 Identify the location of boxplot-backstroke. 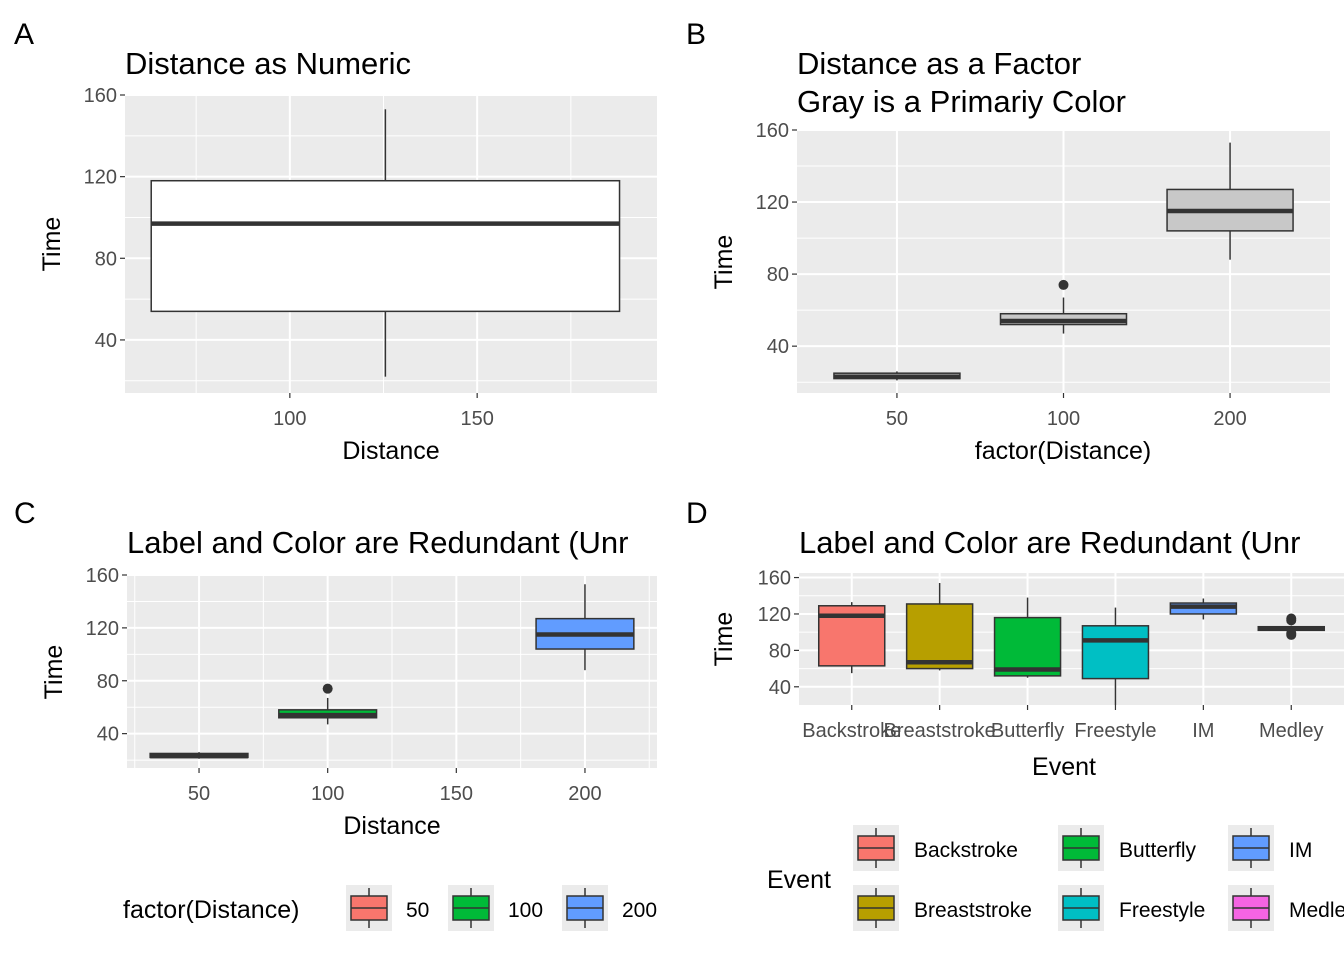
(851, 638).